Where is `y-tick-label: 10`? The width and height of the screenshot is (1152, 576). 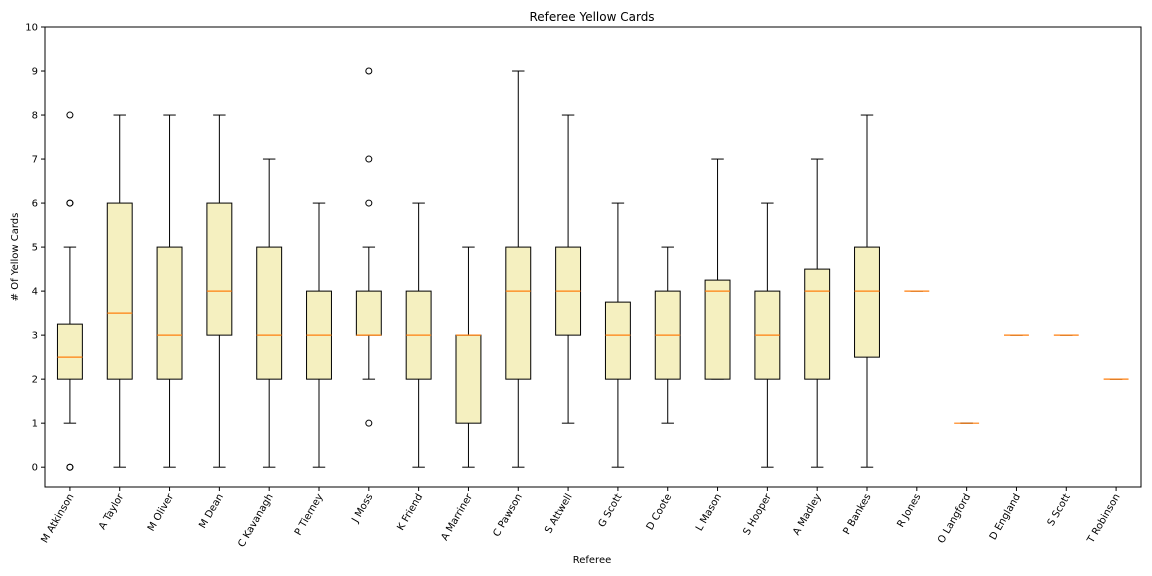
y-tick-label: 10 is located at coordinates (31, 28).